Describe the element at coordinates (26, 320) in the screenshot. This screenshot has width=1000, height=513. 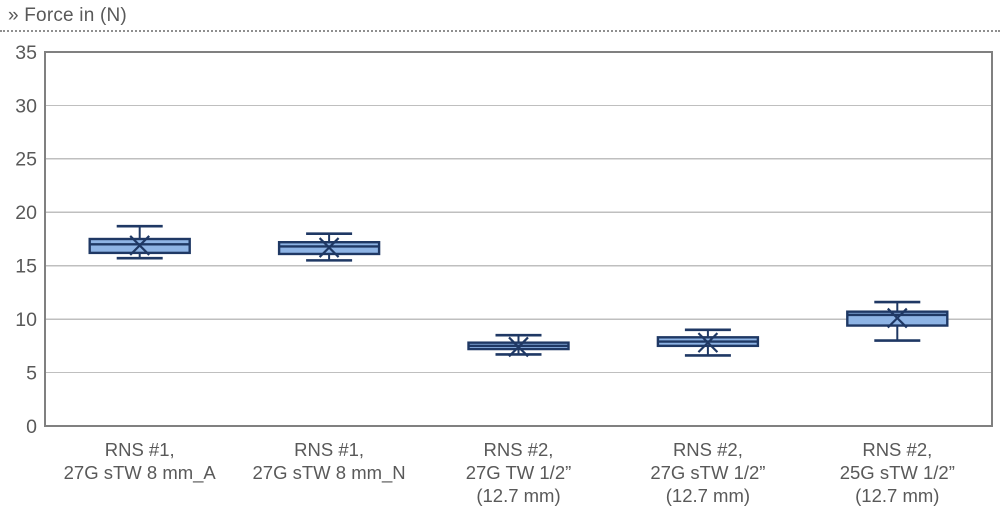
I see `y-tick-label-10: 10` at that location.